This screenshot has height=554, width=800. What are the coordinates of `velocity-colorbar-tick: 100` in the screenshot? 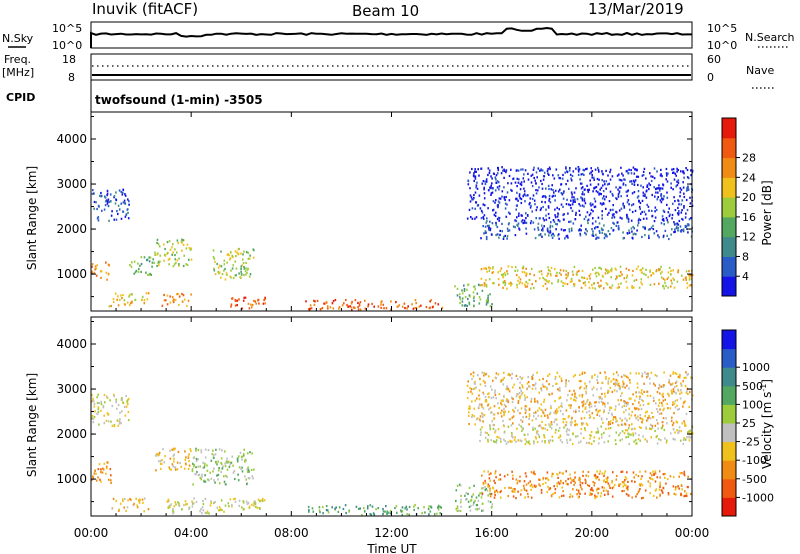 It's located at (752, 404).